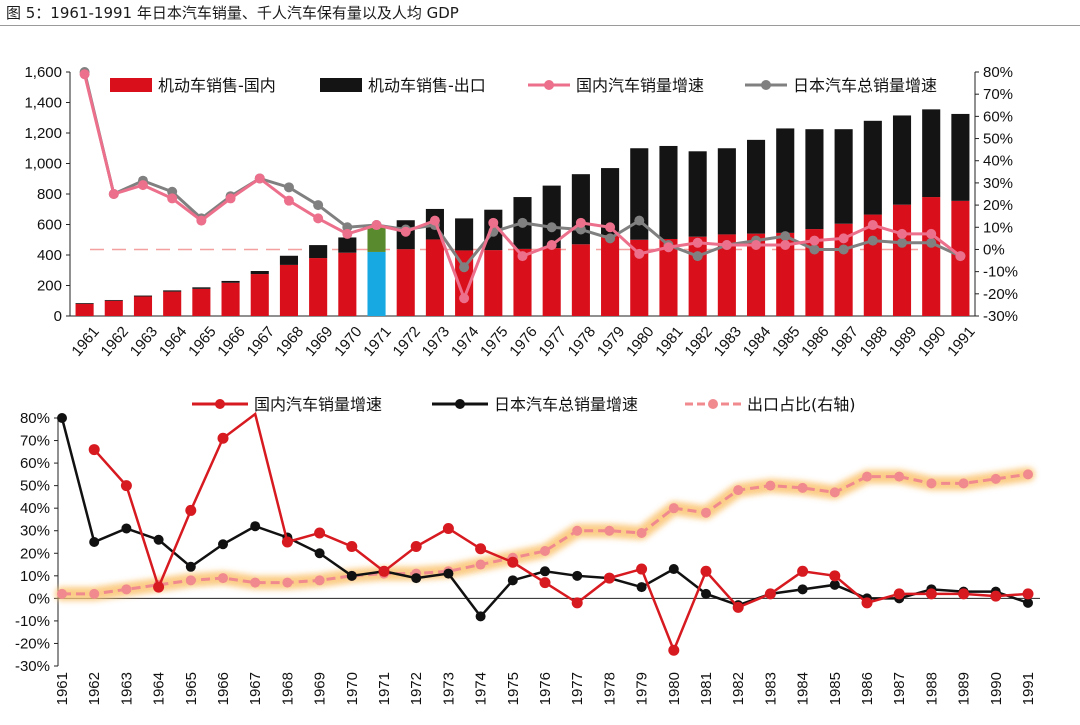  Describe the element at coordinates (994, 249) in the screenshot. I see `right-tick-label: 0%` at that location.